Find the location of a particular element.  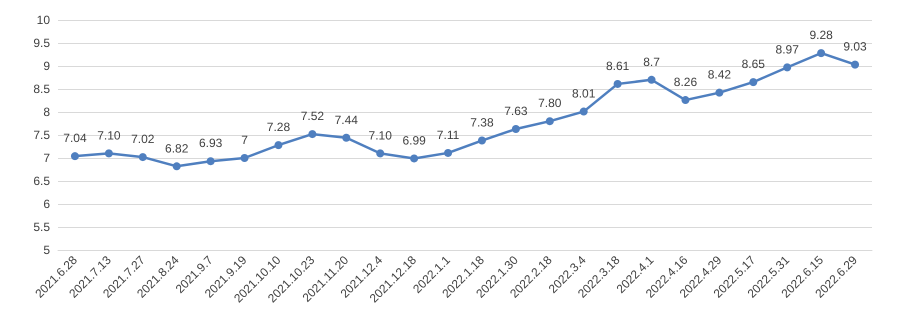

data-label: 7.63 is located at coordinates (516, 111).